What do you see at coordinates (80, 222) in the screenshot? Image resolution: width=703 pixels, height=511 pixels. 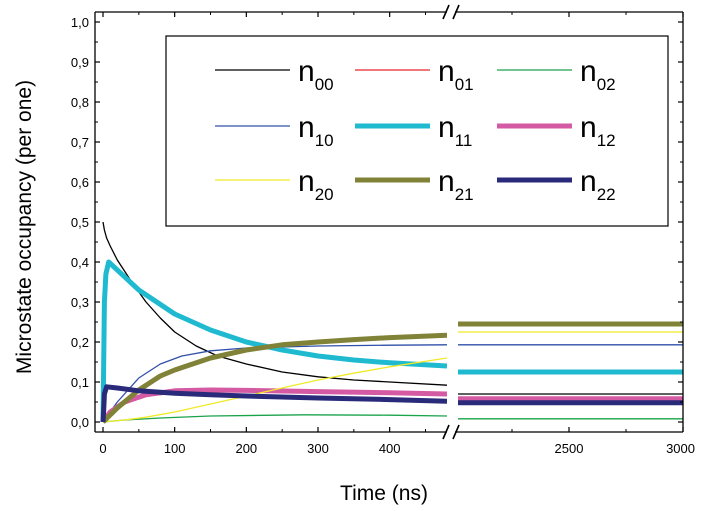 I see `y-tick-label: 0,5` at bounding box center [80, 222].